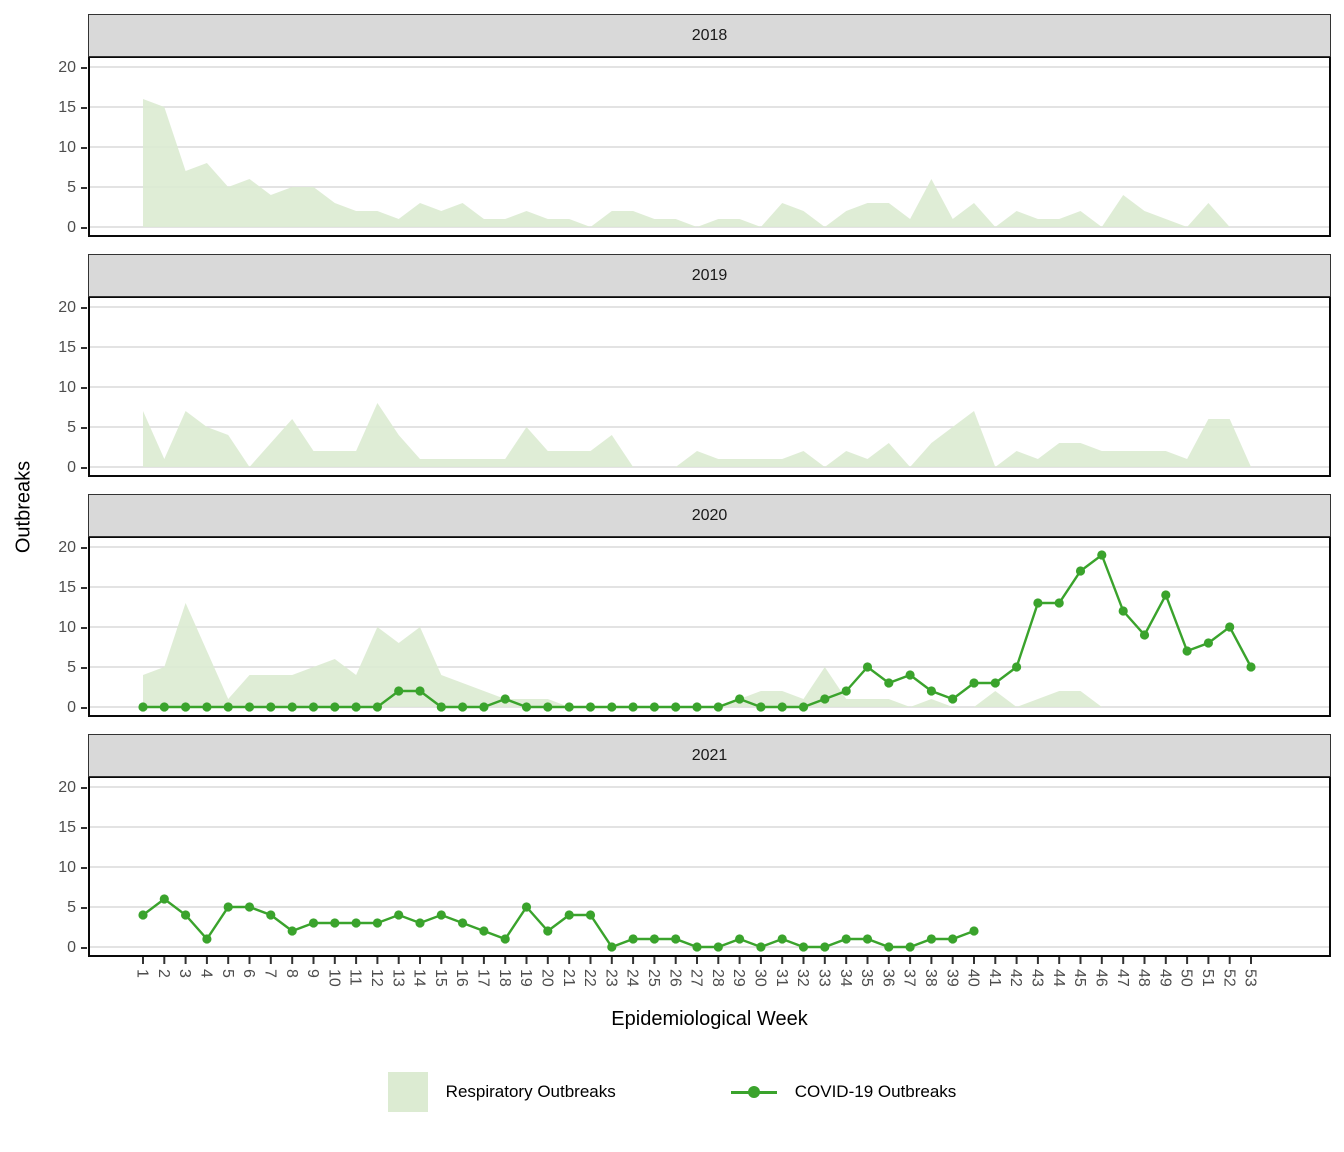 The image size is (1344, 1152). Describe the element at coordinates (759, 978) in the screenshot. I see `x-tick-label: 30` at that location.